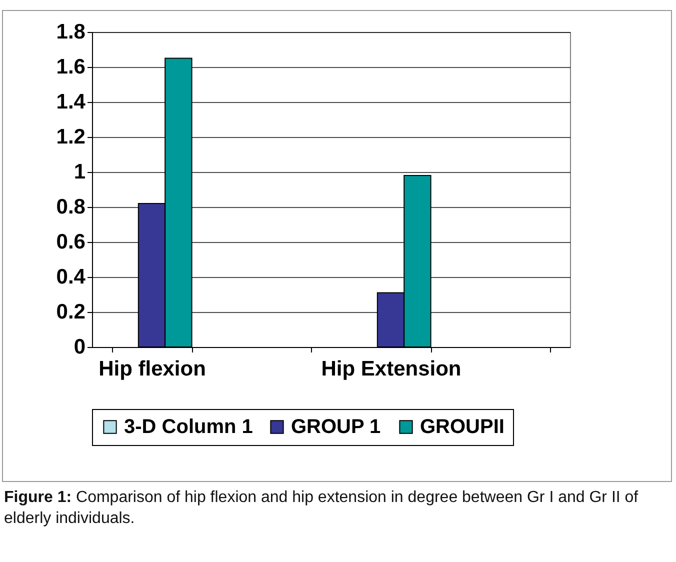 This screenshot has width=676, height=562. I want to click on legend-label: 3-D Column 1, so click(188, 427).